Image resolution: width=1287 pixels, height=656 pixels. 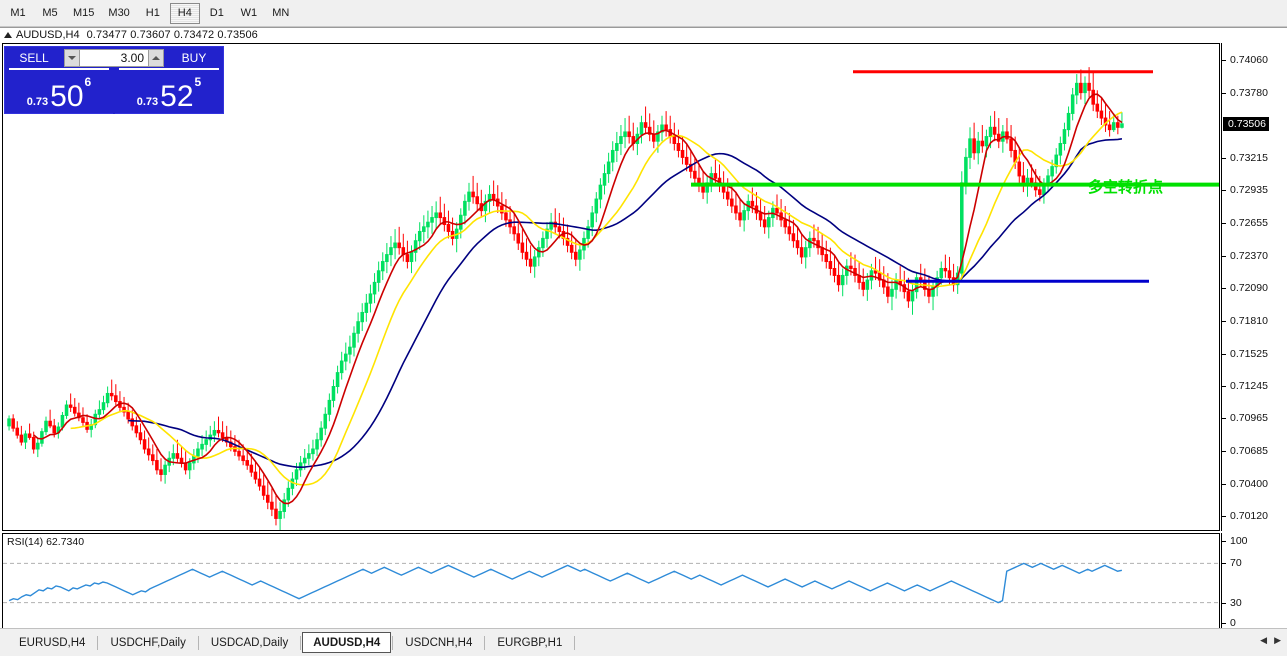 I want to click on one-click-trading-panel: SELL 3.00 BUY 0.73 50 6, so click(x=114, y=80).